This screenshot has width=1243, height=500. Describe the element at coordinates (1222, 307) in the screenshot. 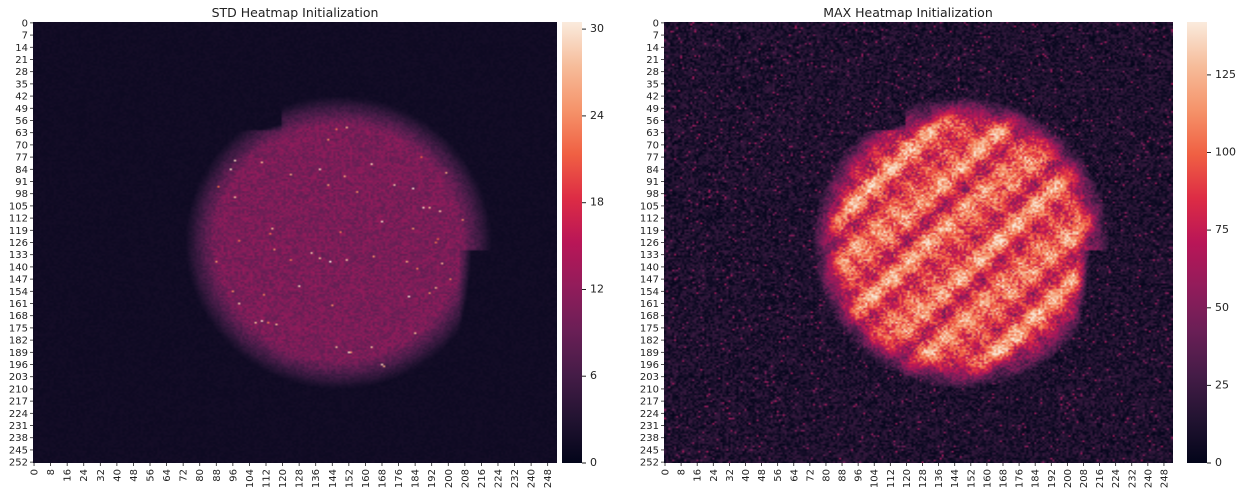

I see `max-colorbar-tick-label: 50` at that location.